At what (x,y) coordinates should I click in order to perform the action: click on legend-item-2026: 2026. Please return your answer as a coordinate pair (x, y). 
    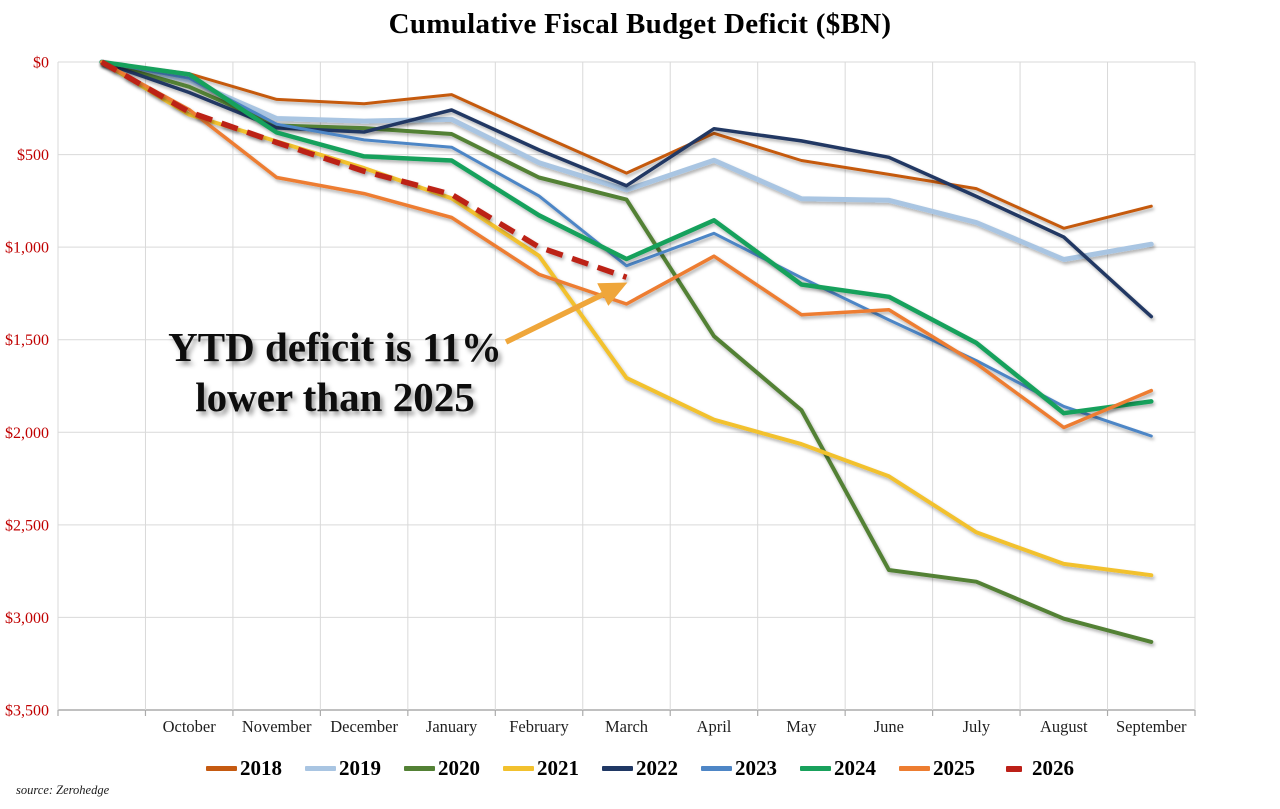
    Looking at the image, I should click on (1036, 768).